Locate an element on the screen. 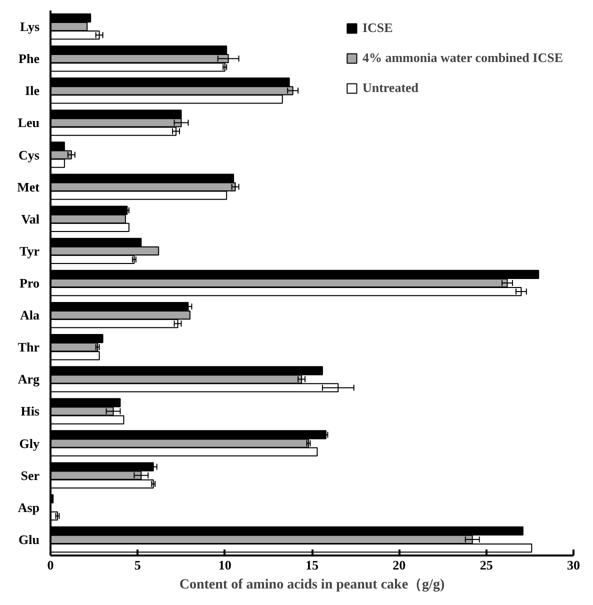 The width and height of the screenshot is (593, 605). y-tick-label: Ile is located at coordinates (32, 90).